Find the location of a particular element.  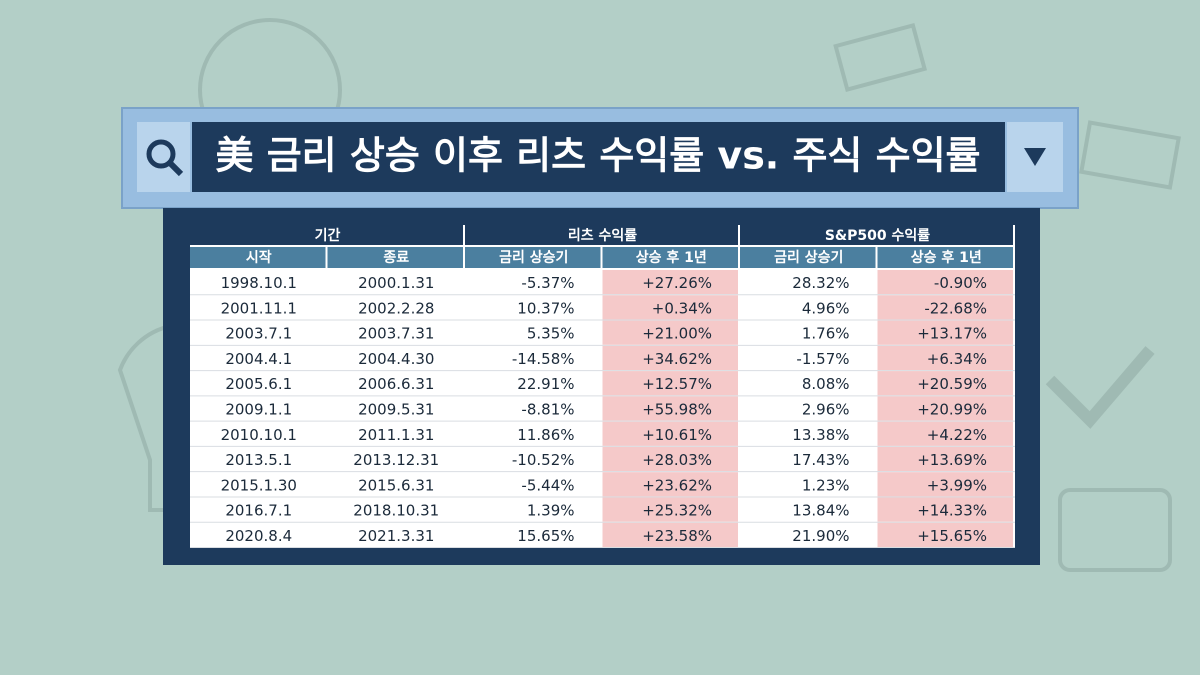

cell: 1.39% is located at coordinates (551, 511).